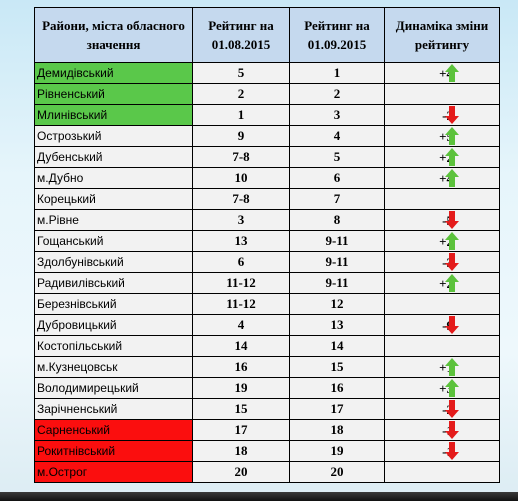 Image resolution: width=518 pixels, height=501 pixels. I want to click on rating-sep: 16, so click(337, 388).